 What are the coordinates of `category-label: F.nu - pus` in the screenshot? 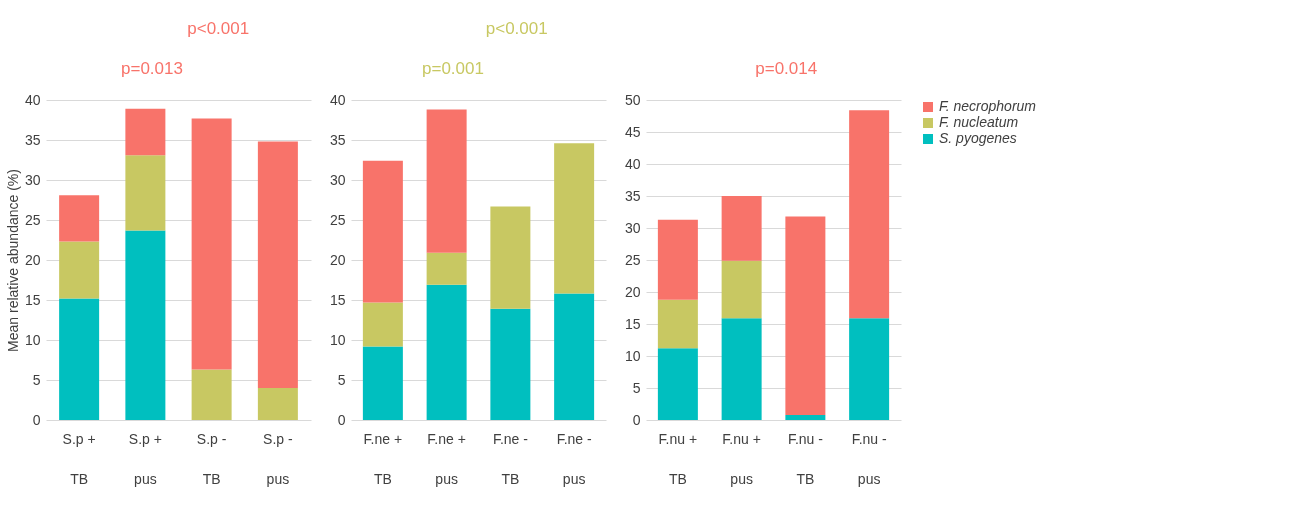 It's located at (869, 458).